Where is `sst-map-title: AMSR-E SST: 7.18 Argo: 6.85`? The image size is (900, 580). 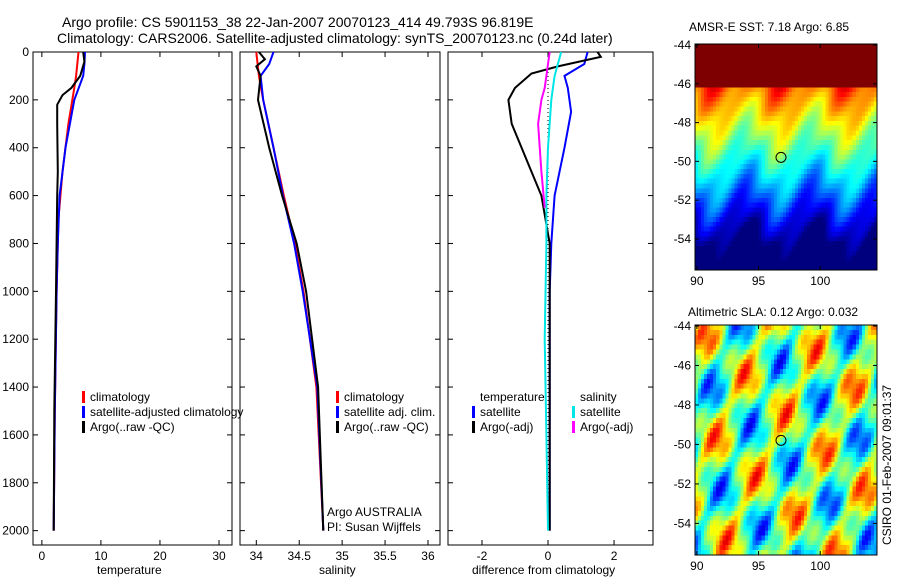
sst-map-title: AMSR-E SST: 7.18 Argo: 6.85 is located at coordinates (769, 27).